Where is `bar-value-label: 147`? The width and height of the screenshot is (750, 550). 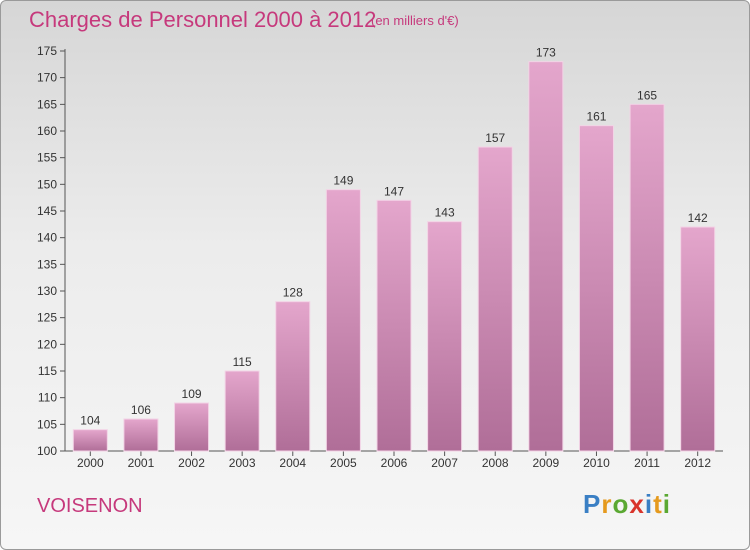 bar-value-label: 147 is located at coordinates (394, 191).